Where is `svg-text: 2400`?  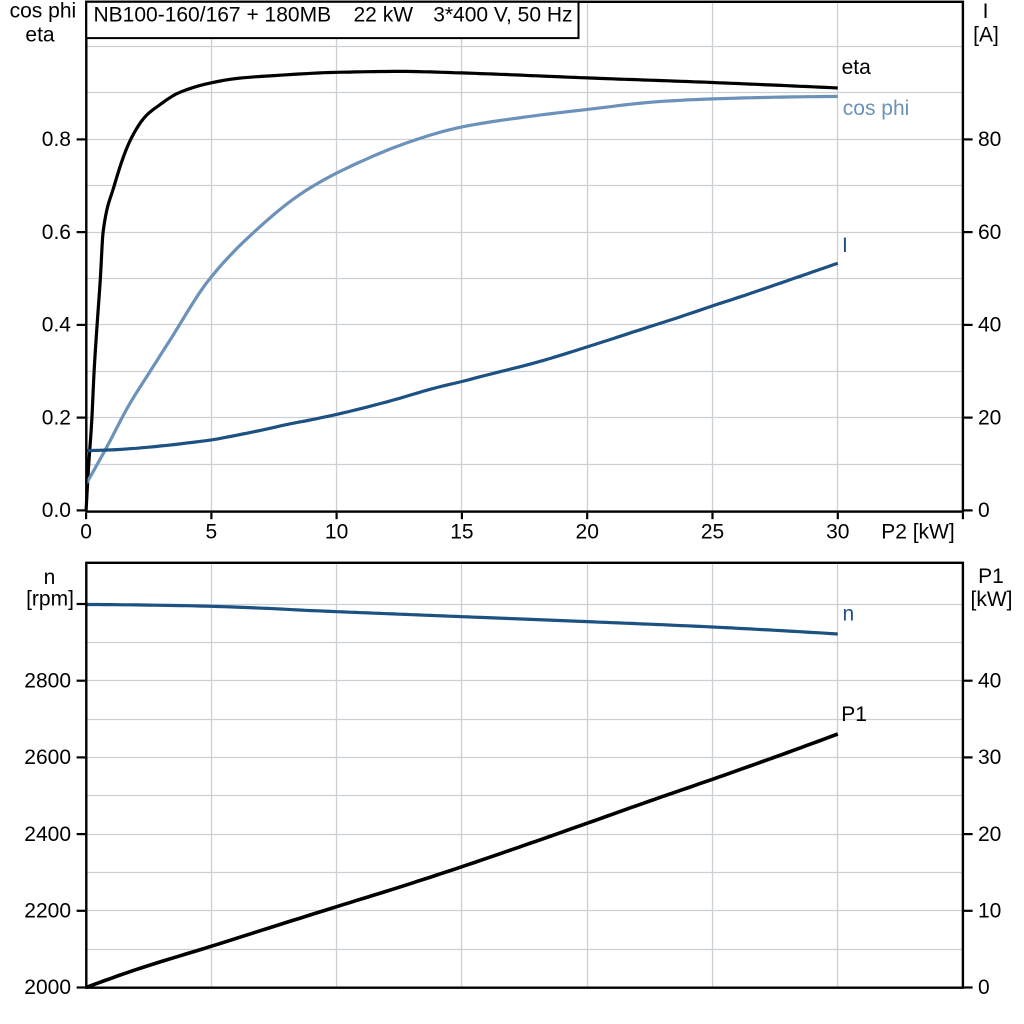
svg-text: 2400 is located at coordinates (47, 834).